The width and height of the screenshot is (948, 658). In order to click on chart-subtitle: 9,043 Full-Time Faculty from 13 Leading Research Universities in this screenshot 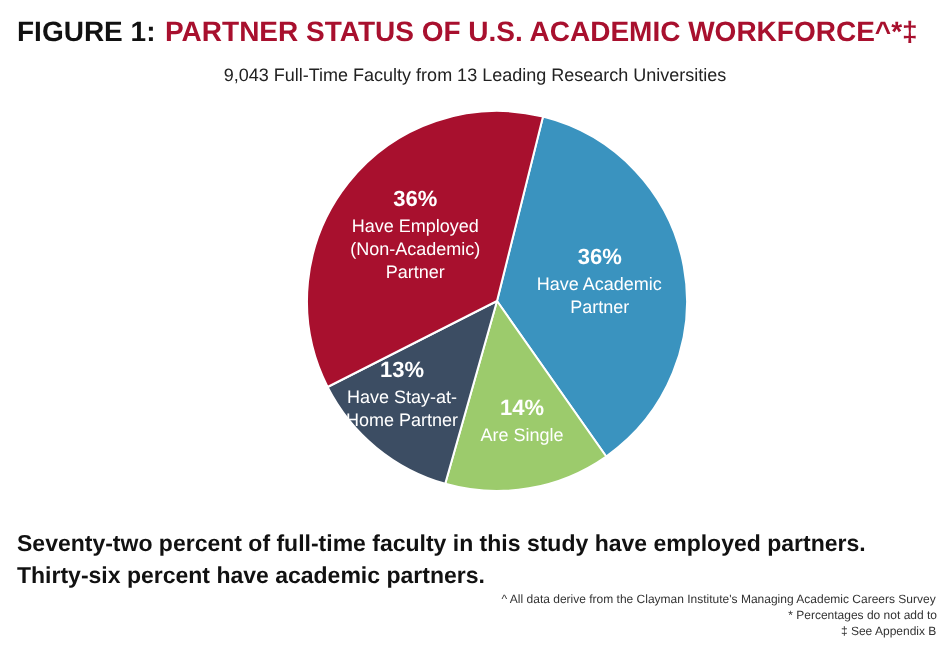, I will do `click(475, 75)`.